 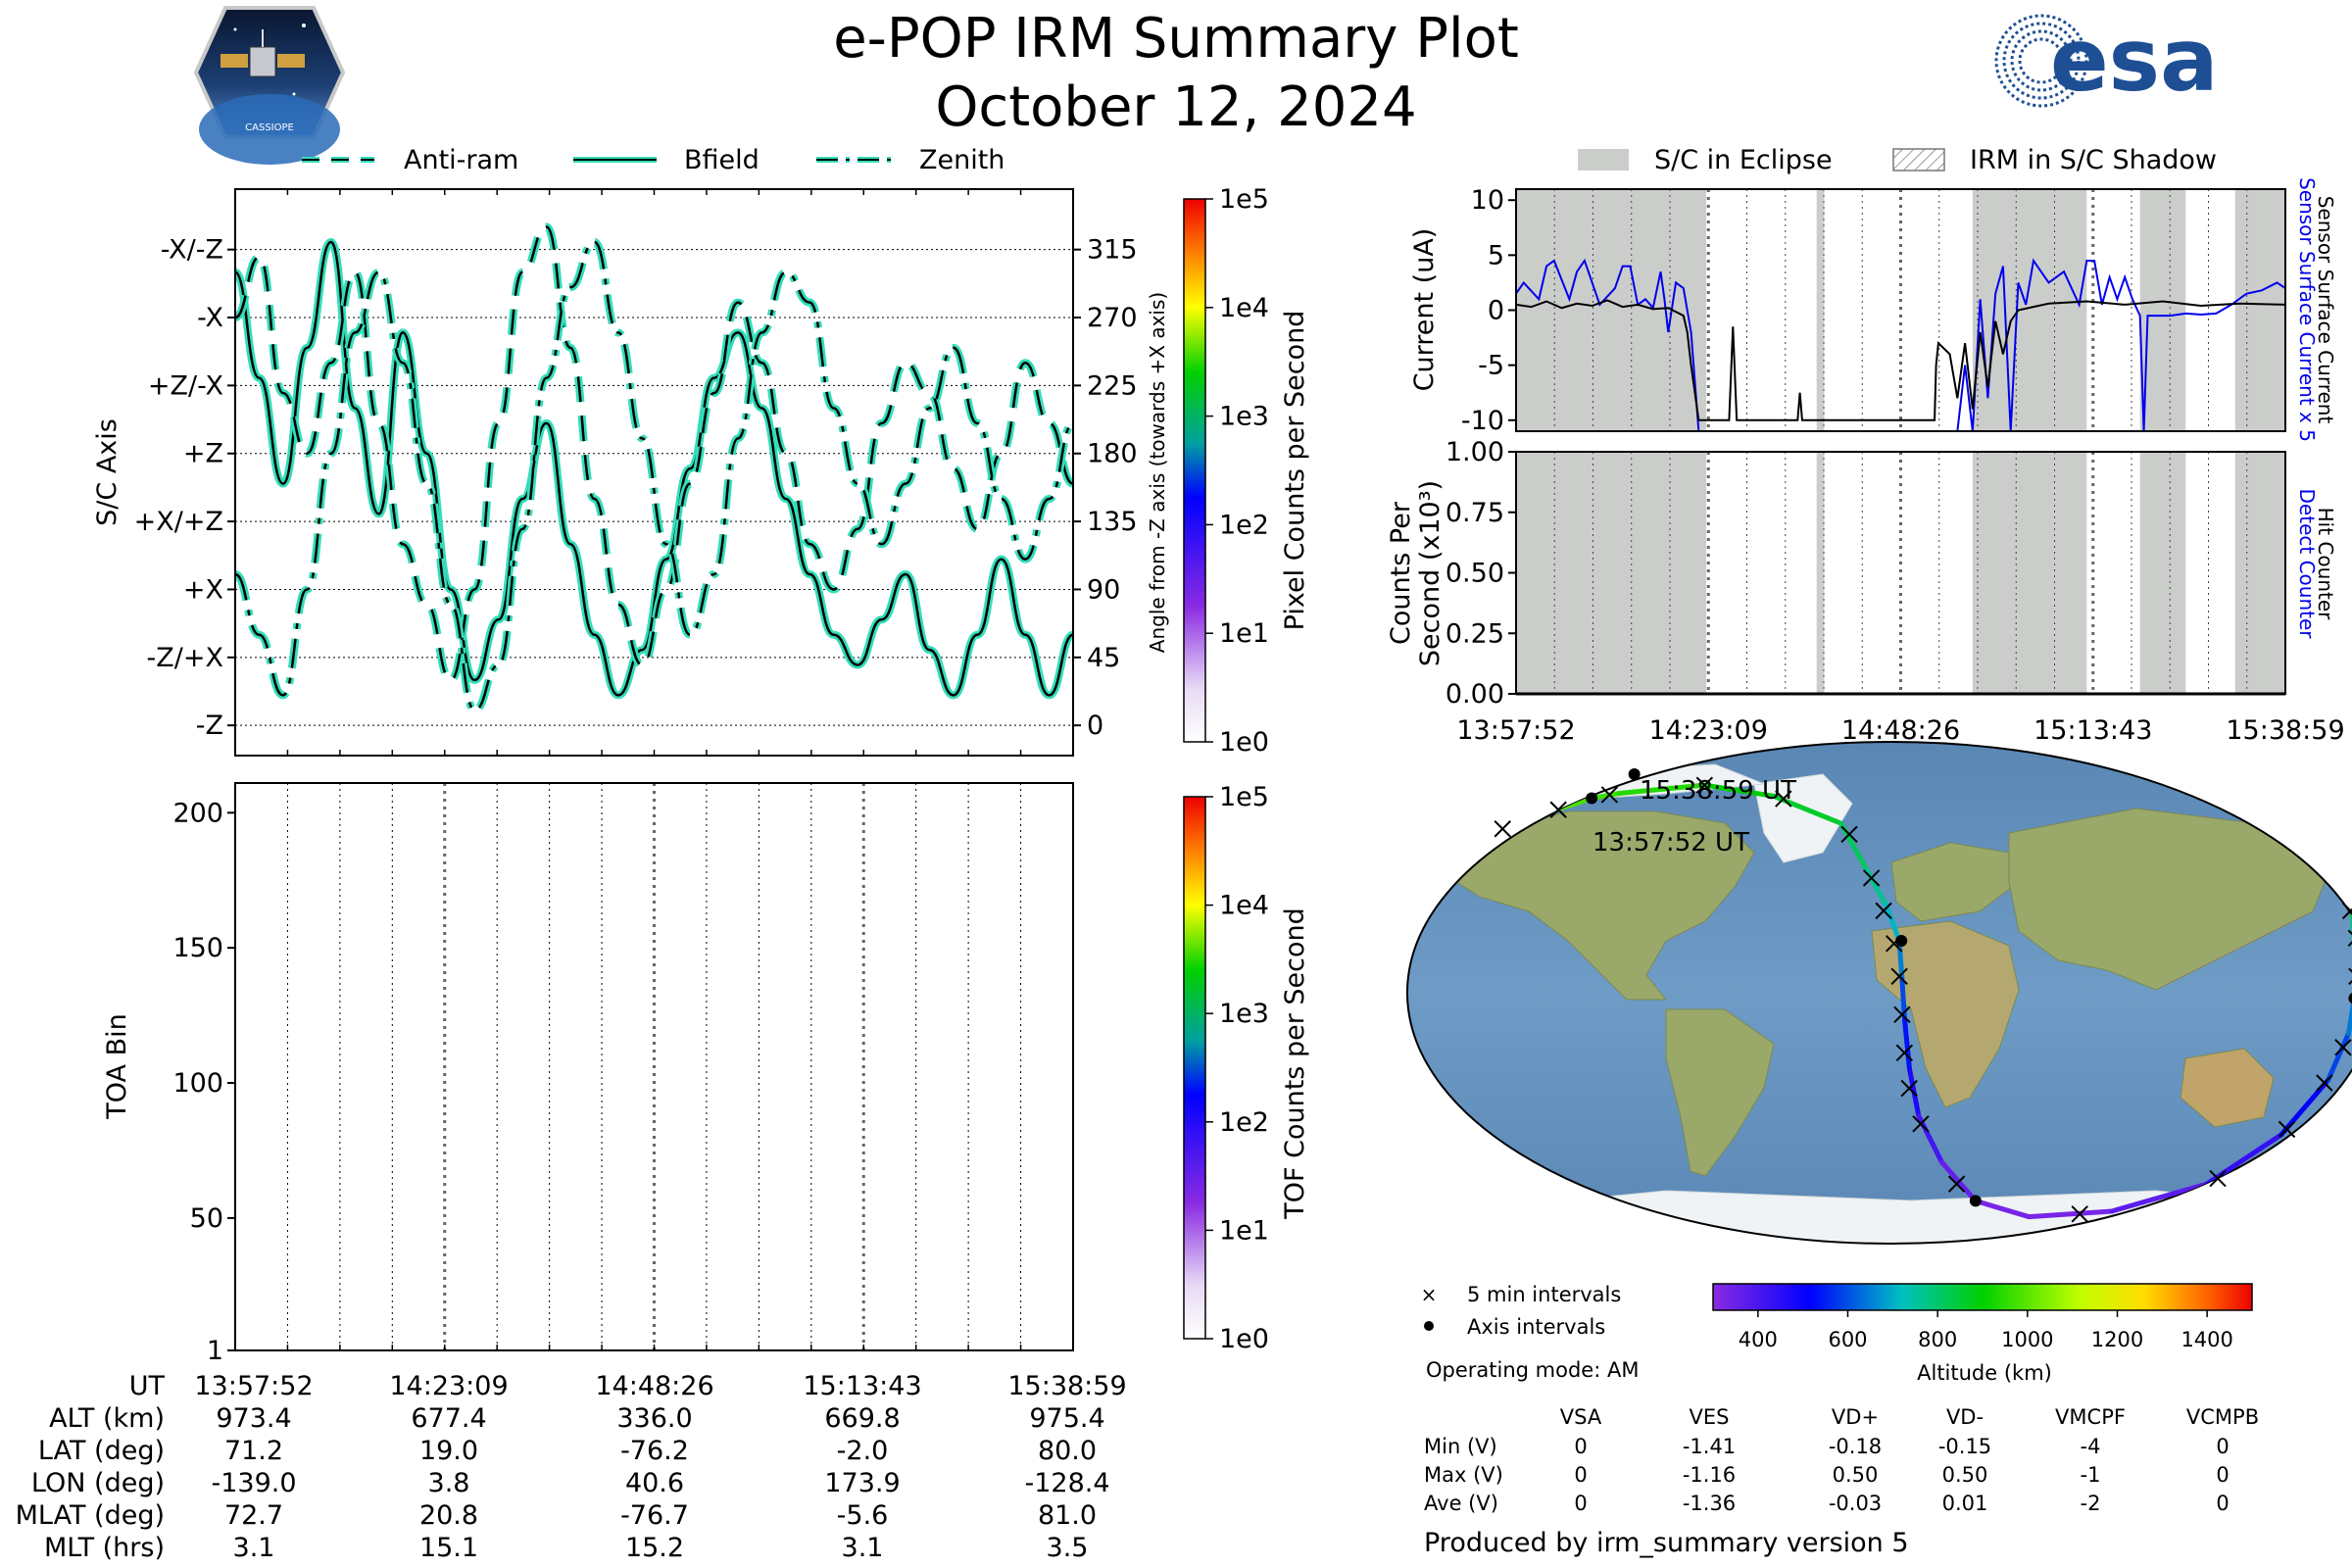 What do you see at coordinates (1103, 589) in the screenshot?
I see `angle-tick-label: 90` at bounding box center [1103, 589].